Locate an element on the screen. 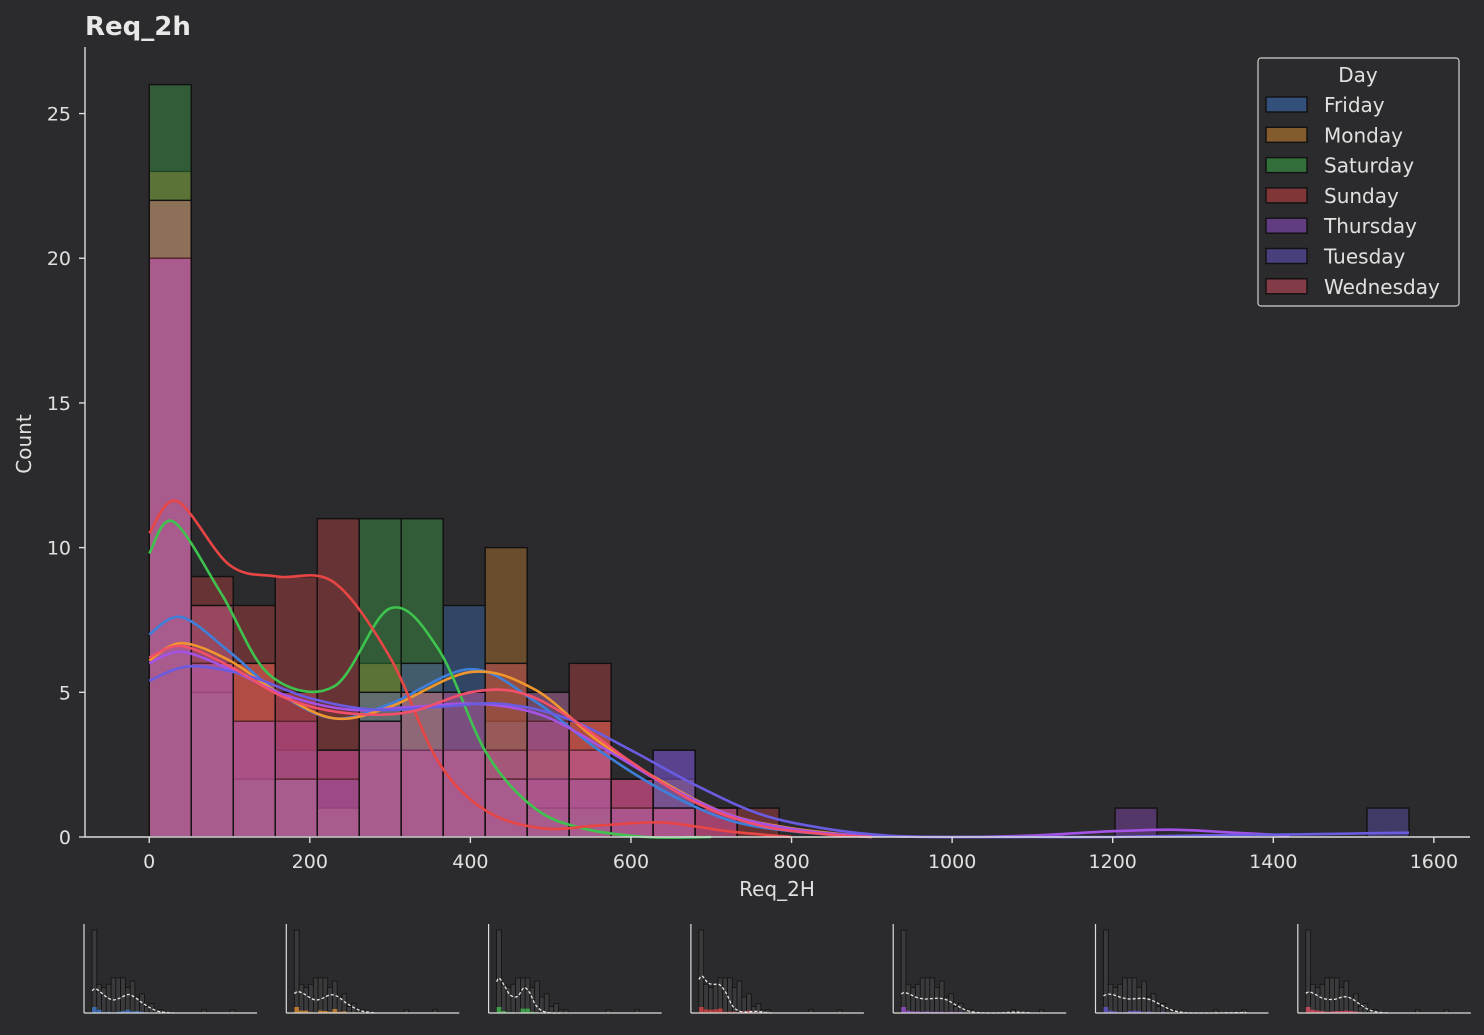 The width and height of the screenshot is (1484, 1035). legend-title: Day is located at coordinates (1358, 75).